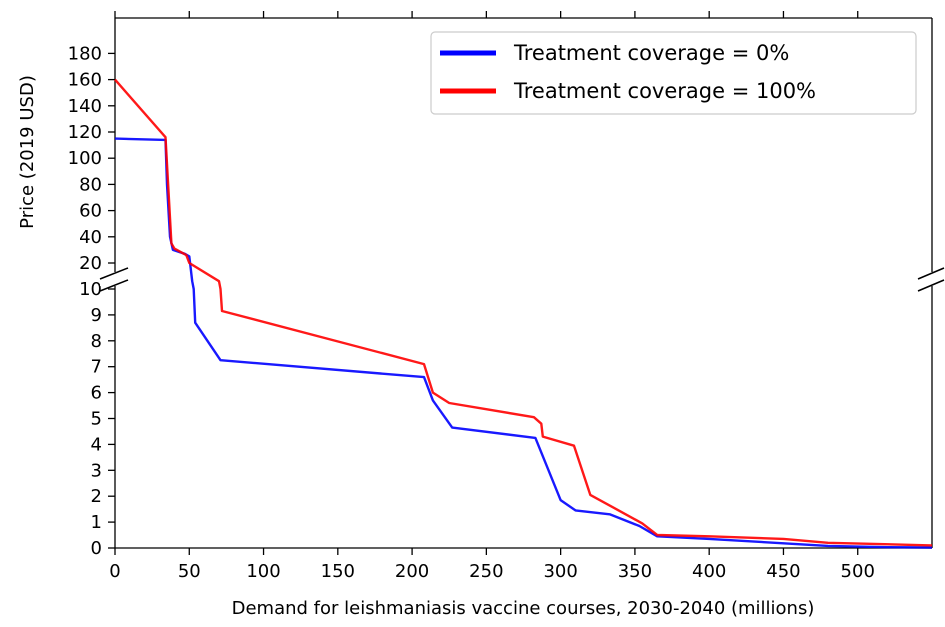  What do you see at coordinates (85, 53) in the screenshot?
I see `y-tick-180-label: 180` at bounding box center [85, 53].